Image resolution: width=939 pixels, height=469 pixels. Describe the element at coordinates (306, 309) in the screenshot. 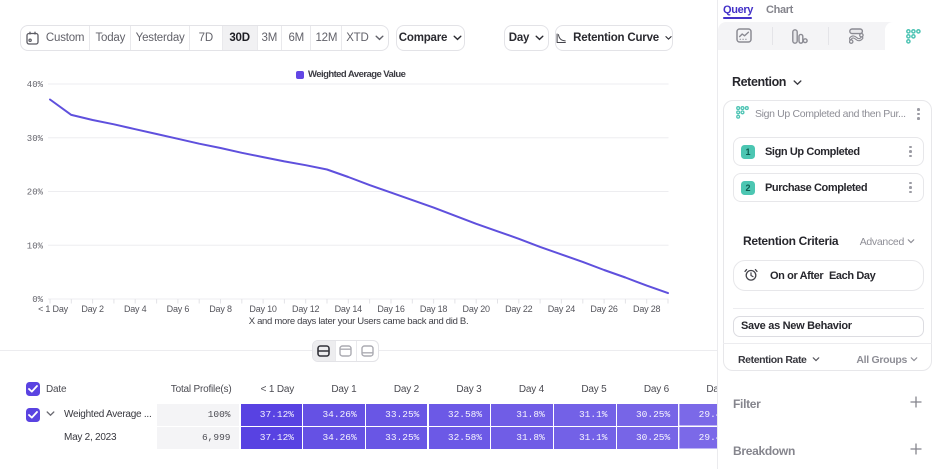

I see `svg-text: Day 12` at that location.